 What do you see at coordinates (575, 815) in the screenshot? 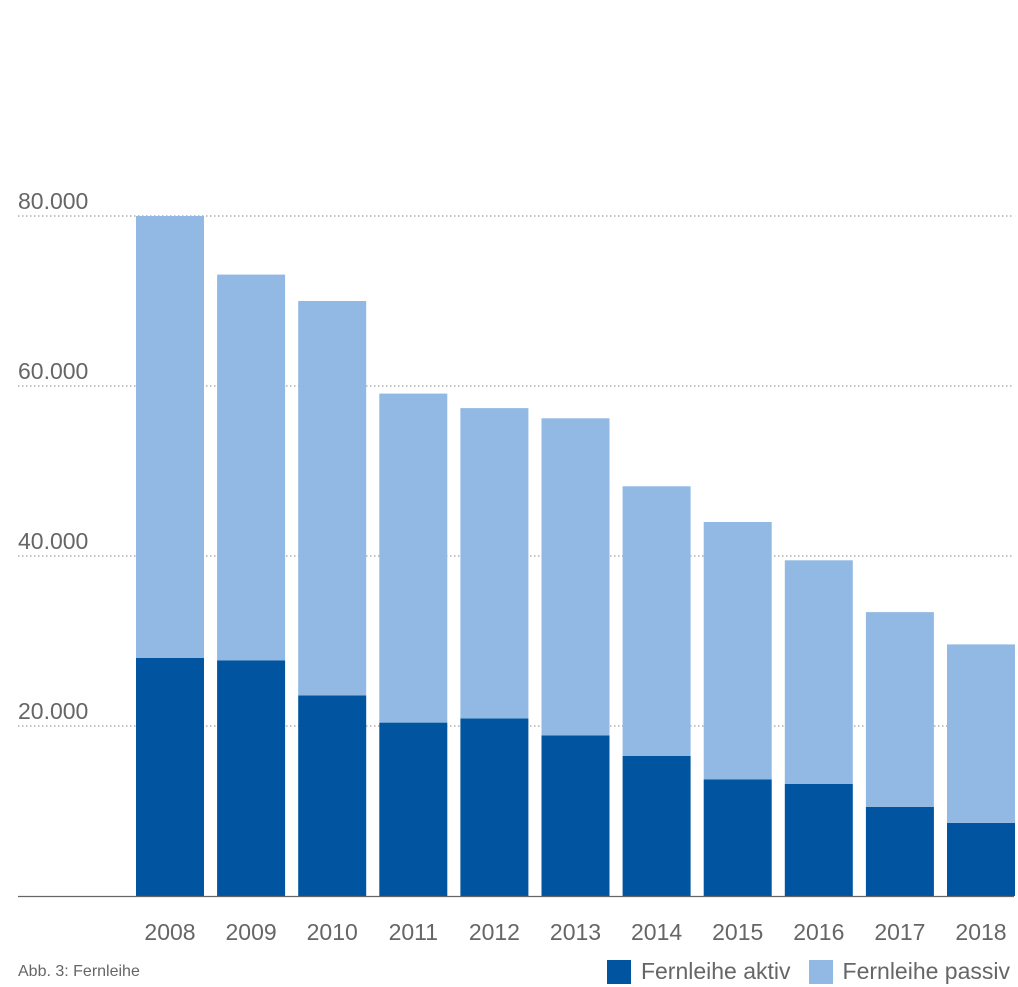
I see `bar-aktiv-2013` at bounding box center [575, 815].